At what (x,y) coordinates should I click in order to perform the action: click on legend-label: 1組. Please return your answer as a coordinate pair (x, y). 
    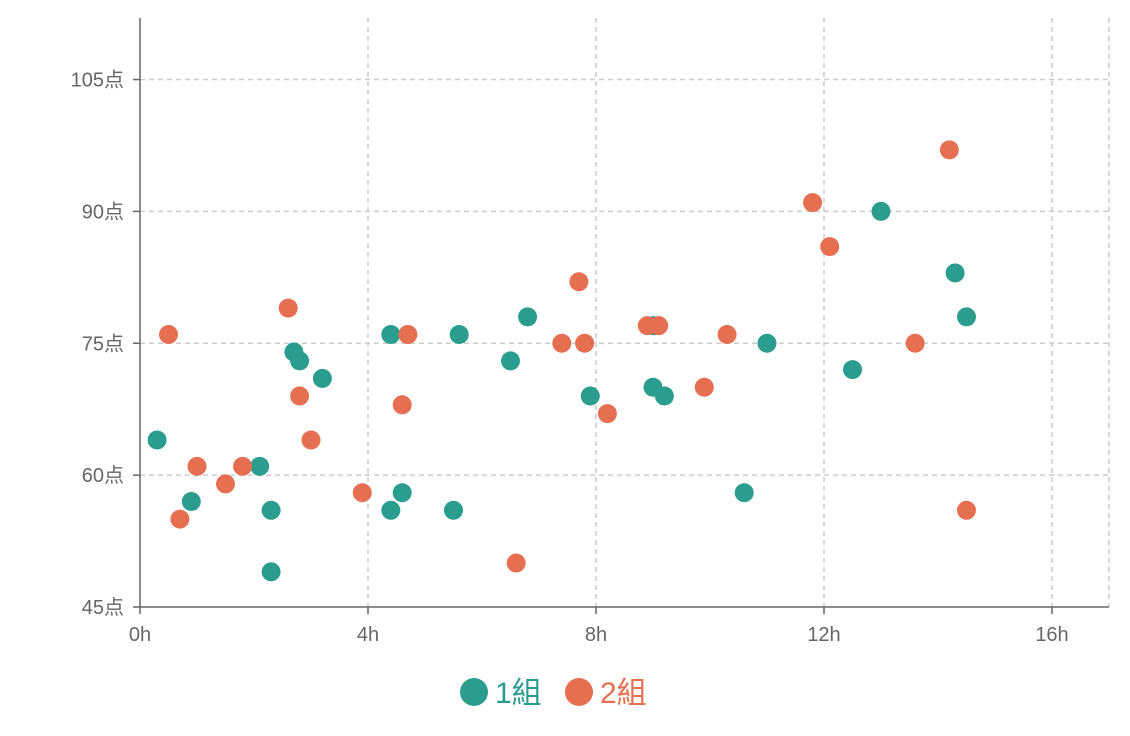
    Looking at the image, I should click on (518, 693).